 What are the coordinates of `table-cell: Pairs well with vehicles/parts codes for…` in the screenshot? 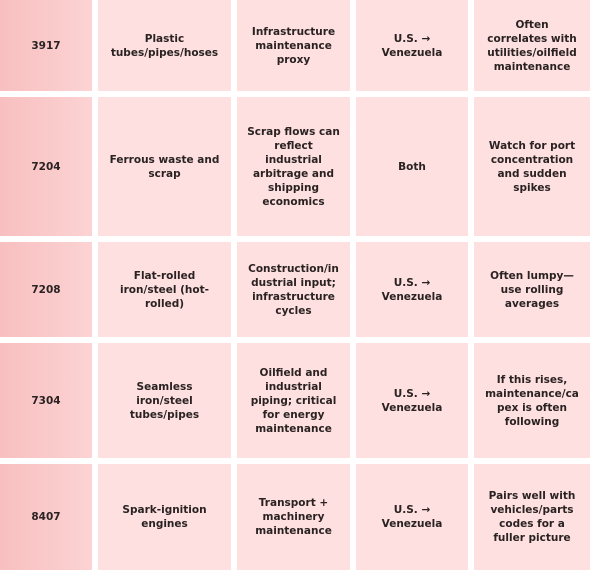 It's located at (532, 517).